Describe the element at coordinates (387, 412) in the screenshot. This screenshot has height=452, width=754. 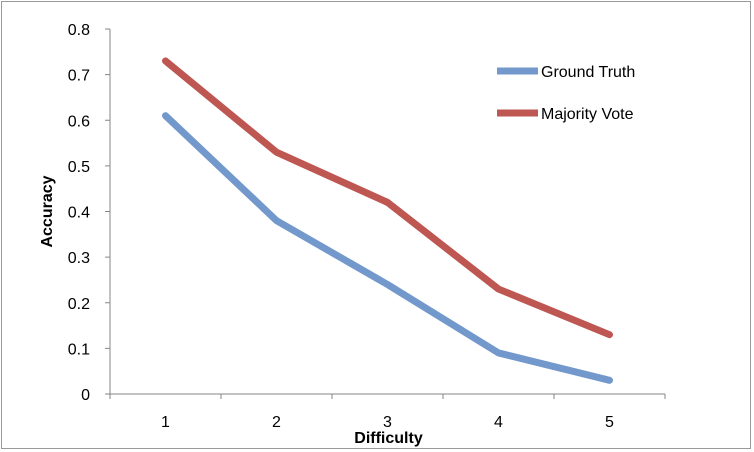
I see `x-axis-ticks: 1 2 3 4 5` at that location.